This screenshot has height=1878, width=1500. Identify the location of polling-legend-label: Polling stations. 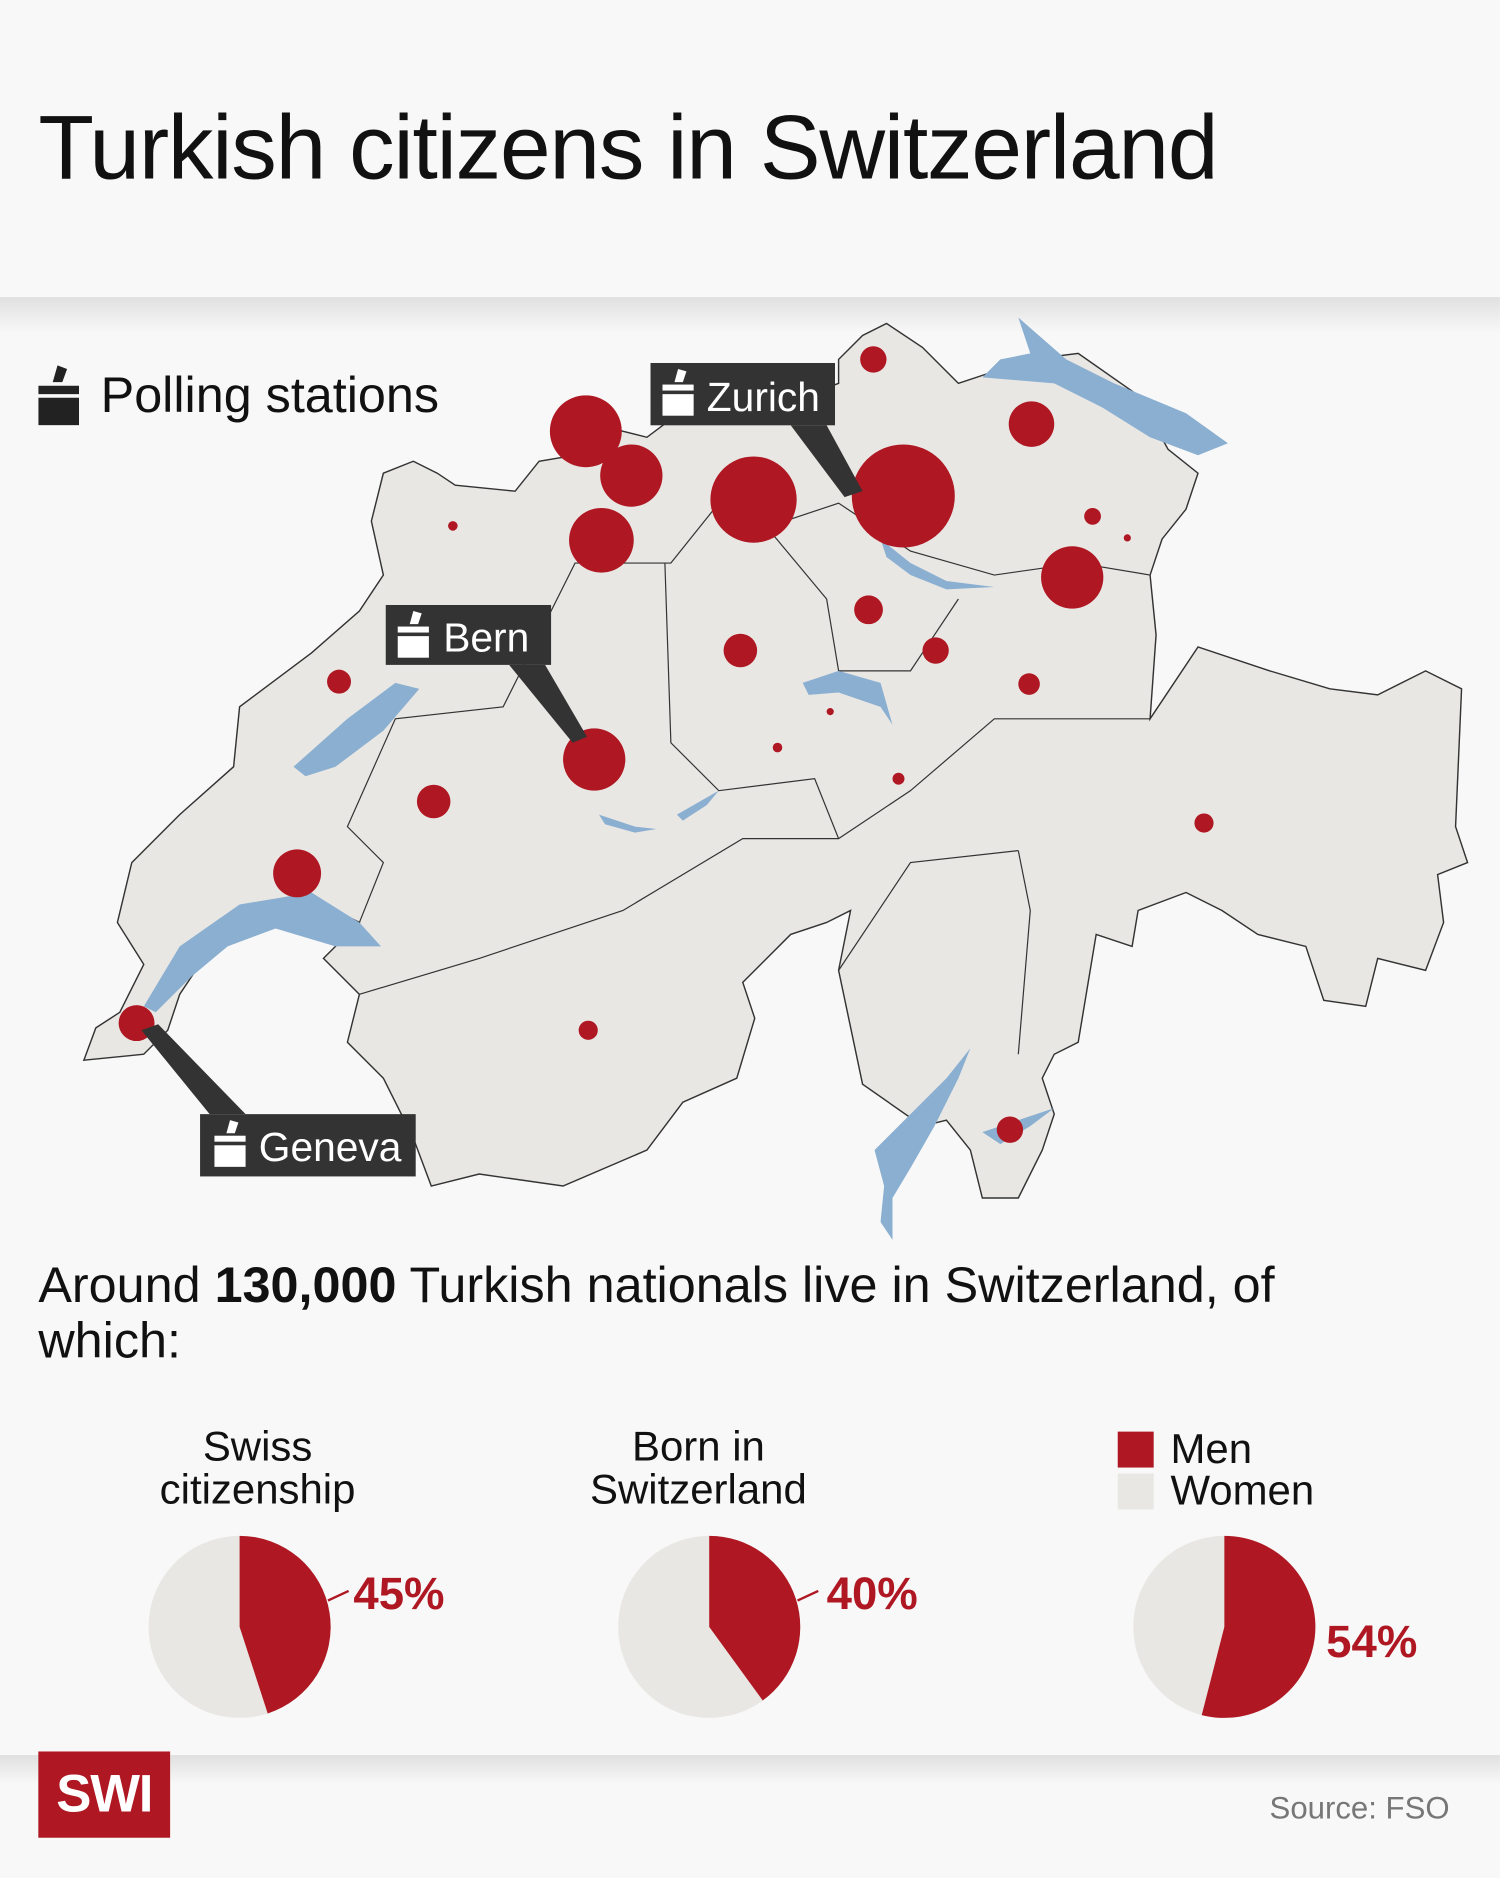
(270, 394).